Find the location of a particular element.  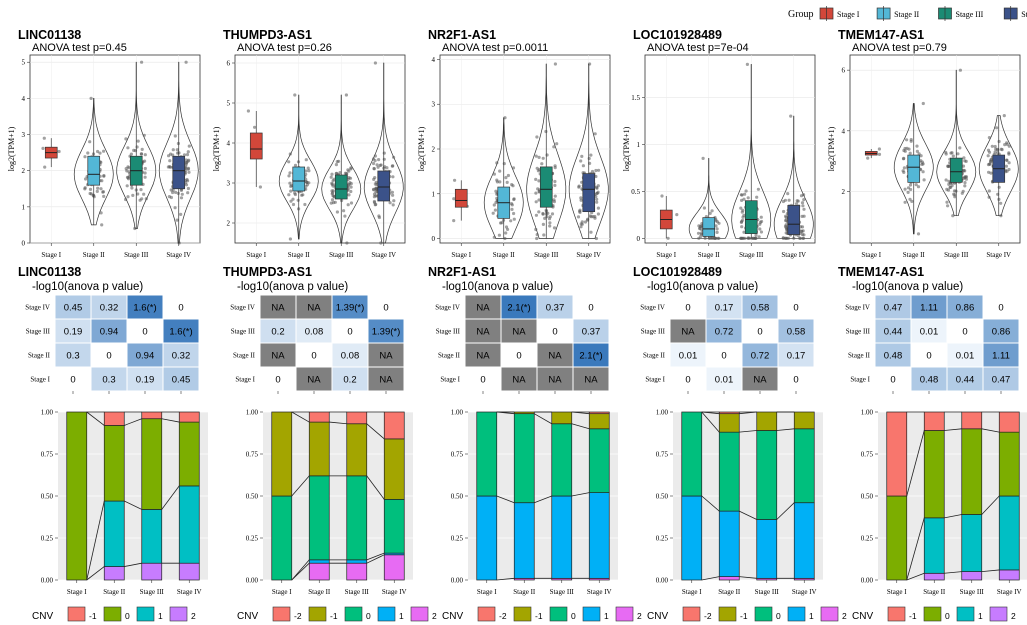

cnv-y-tick-label: 0.25 is located at coordinates (457, 539).